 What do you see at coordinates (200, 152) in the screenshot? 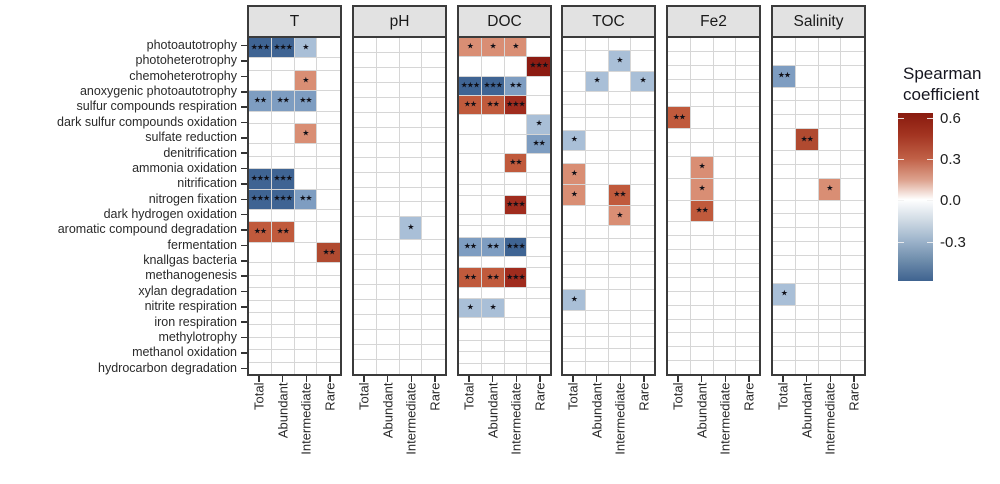
I see `row-label: denitrification` at bounding box center [200, 152].